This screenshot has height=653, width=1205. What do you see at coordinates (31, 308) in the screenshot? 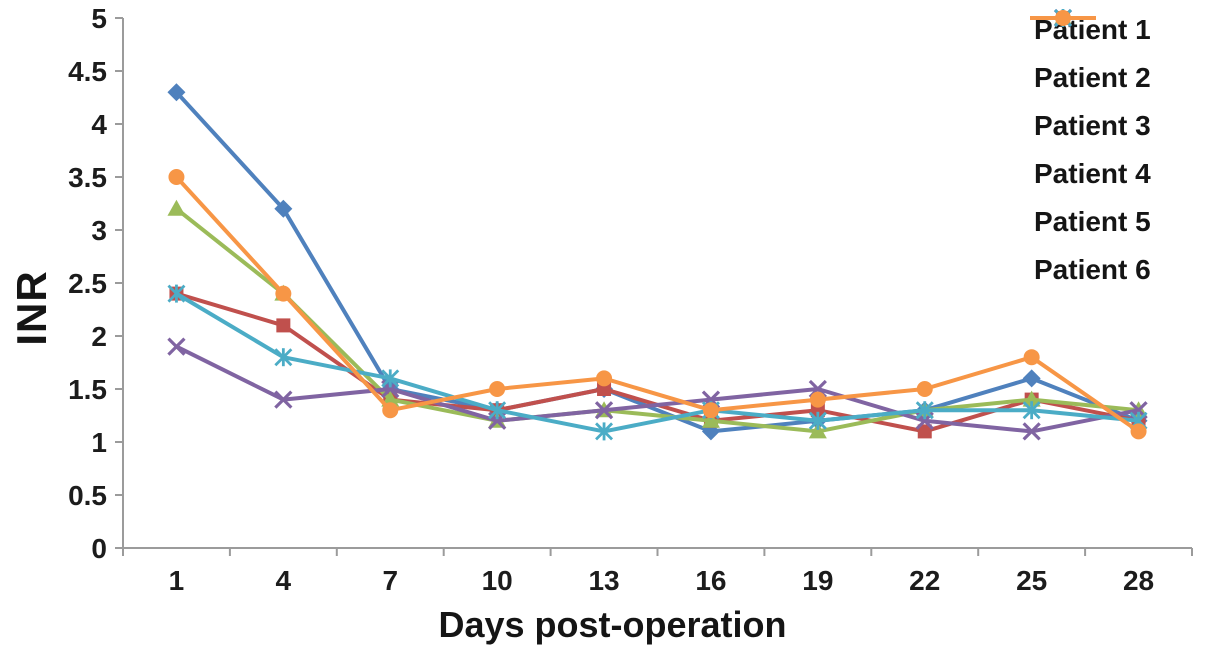
I see `y-axis-title: INR` at bounding box center [31, 308].